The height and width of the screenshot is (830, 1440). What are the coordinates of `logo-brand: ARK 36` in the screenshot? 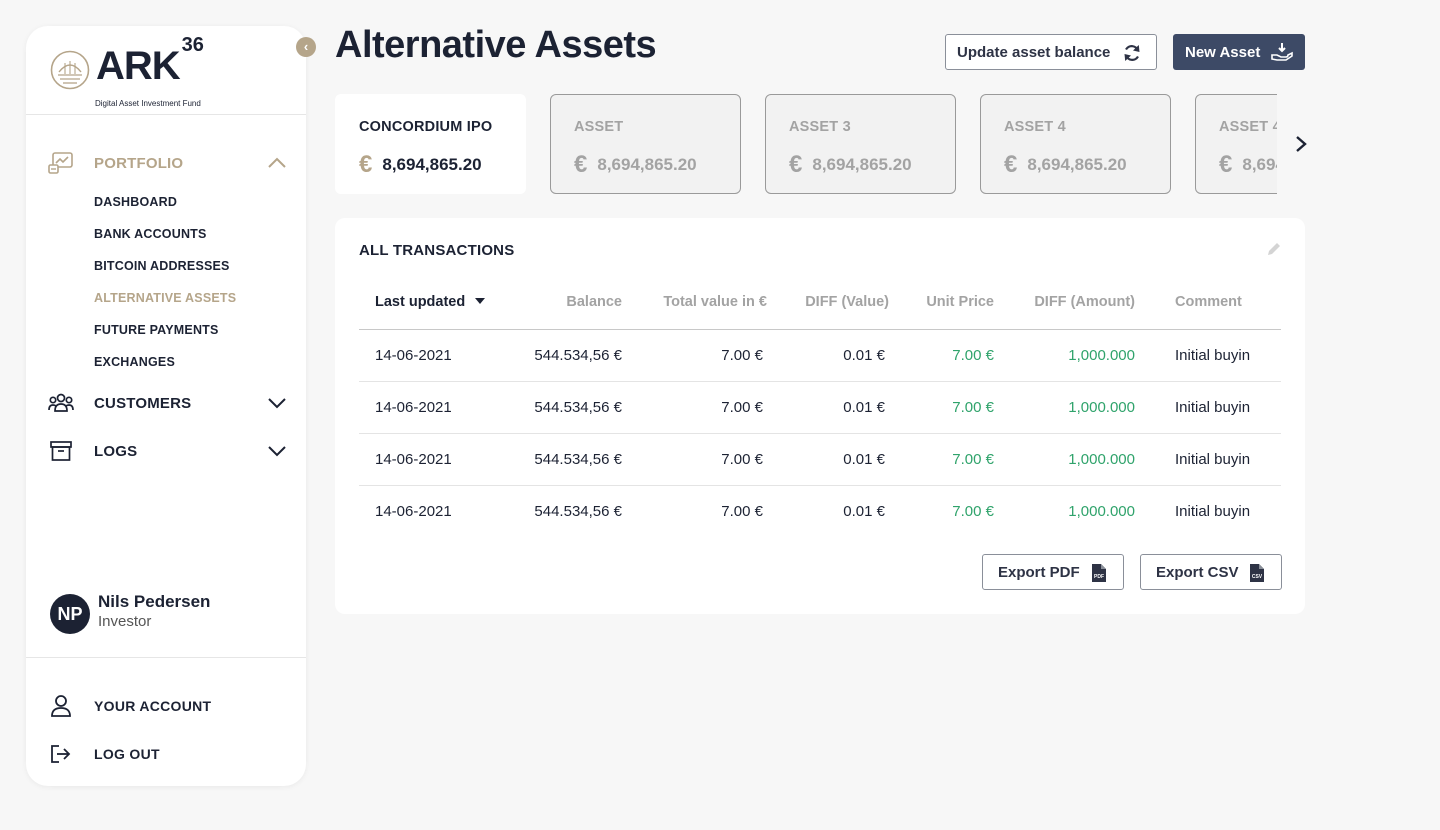 It's located at (150, 60).